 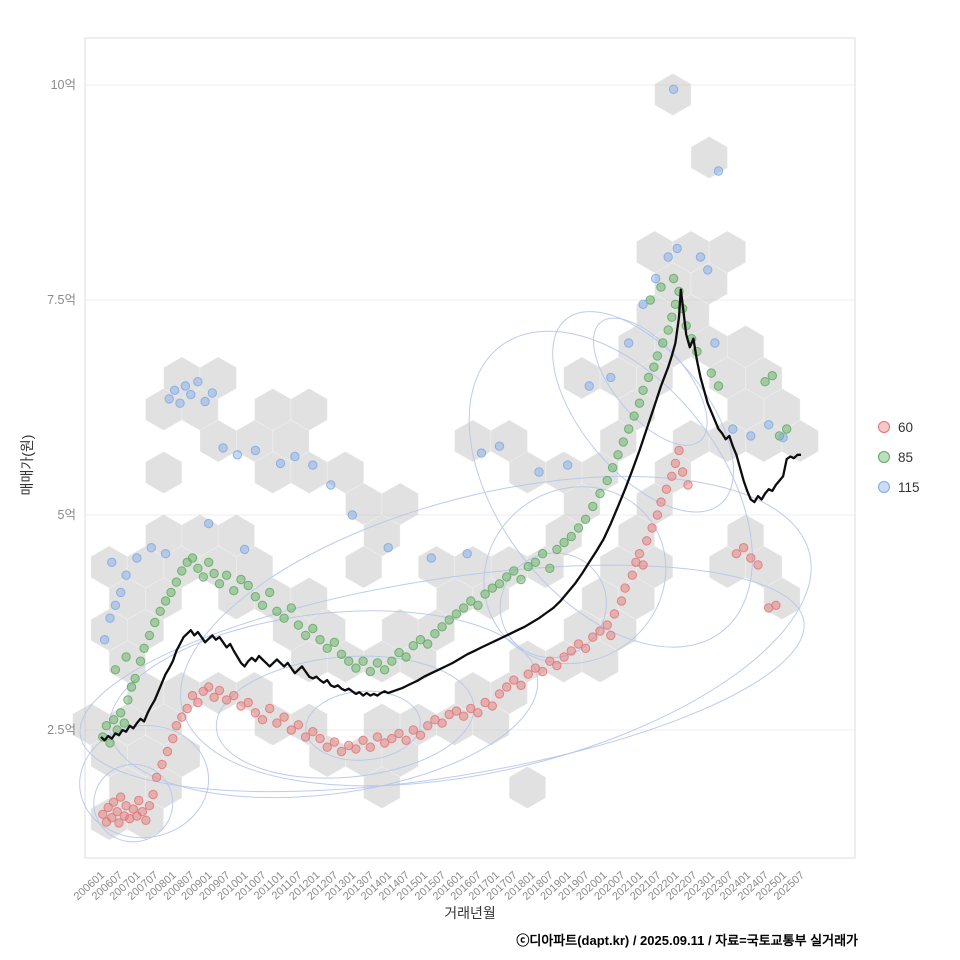 I want to click on x-axis-title: 거래년월, so click(x=470, y=913).